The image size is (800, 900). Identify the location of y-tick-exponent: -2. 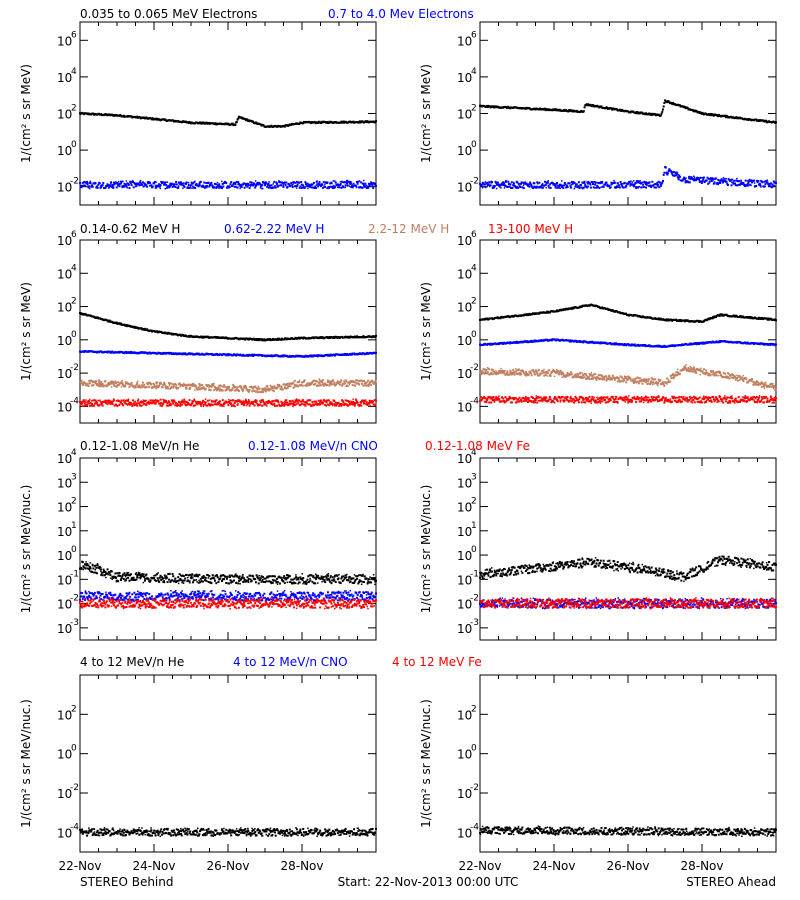
(474, 182).